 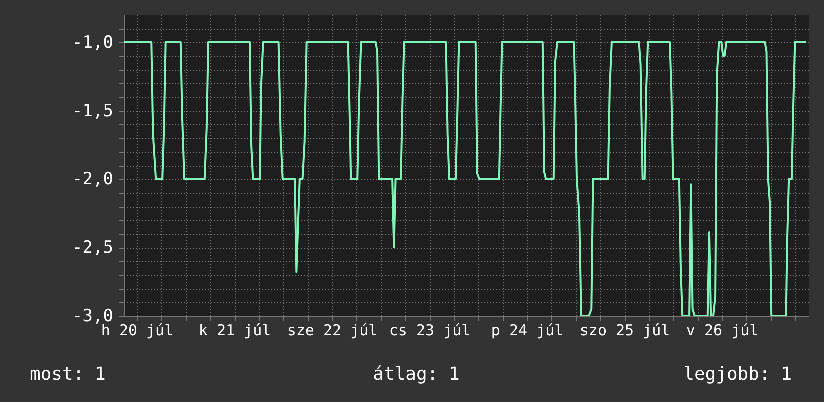 I want to click on text: legjobb: 1, so click(x=738, y=374).